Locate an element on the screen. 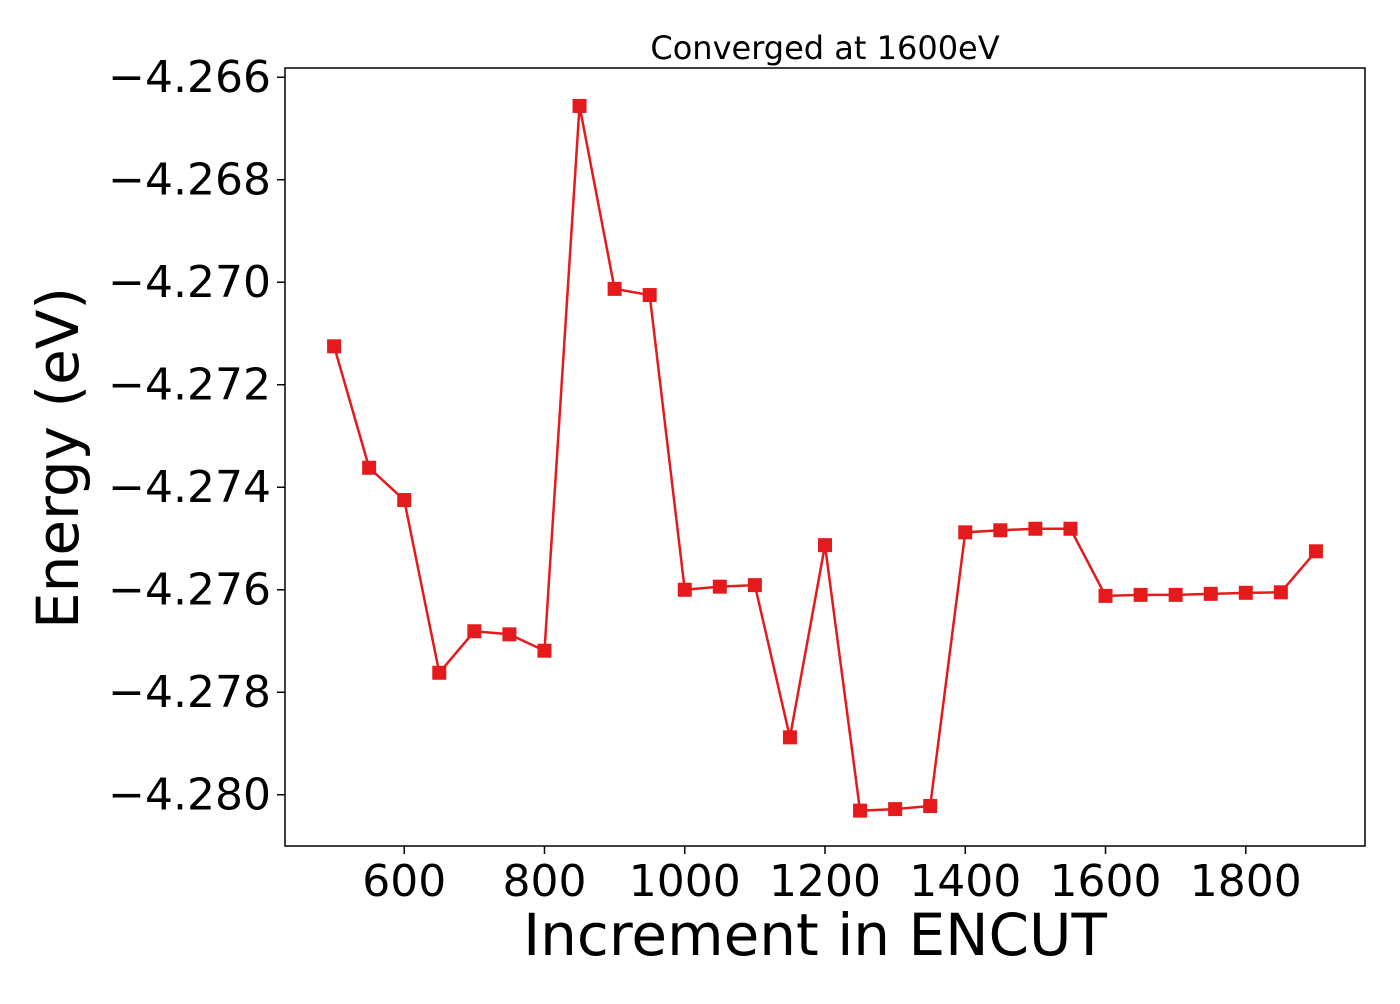 Image resolution: width=1400 pixels, height=1004 pixels. x-tick-label: 1400 is located at coordinates (965, 881).